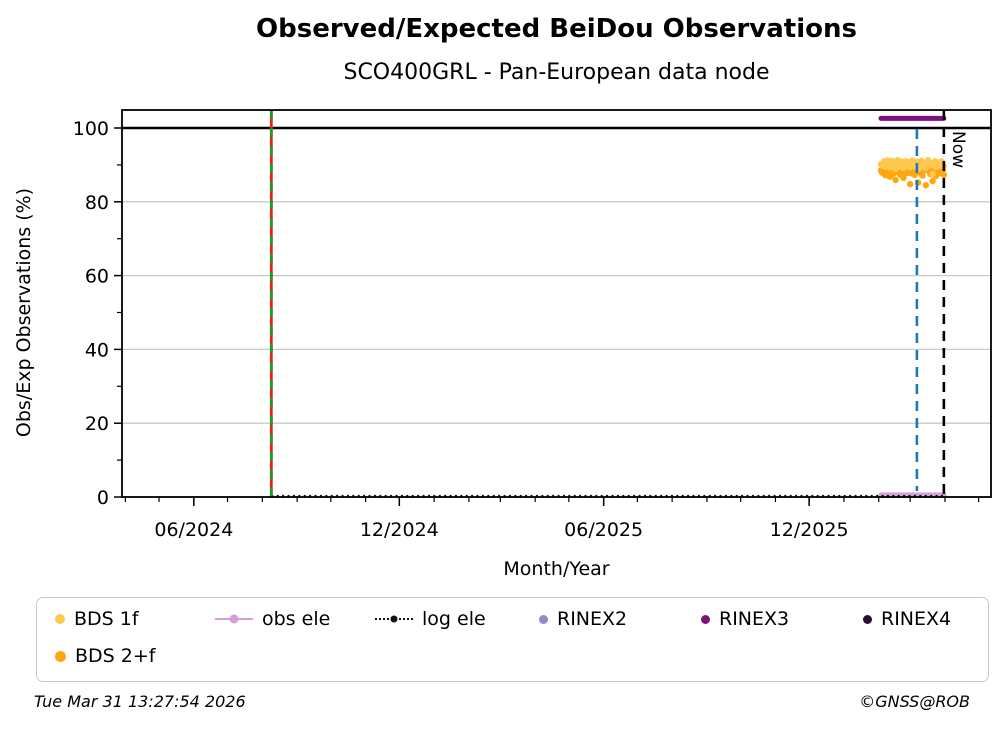 This screenshot has width=1008, height=734. Describe the element at coordinates (394, 619) in the screenshot. I see `log-ele-marker-icon` at that location.